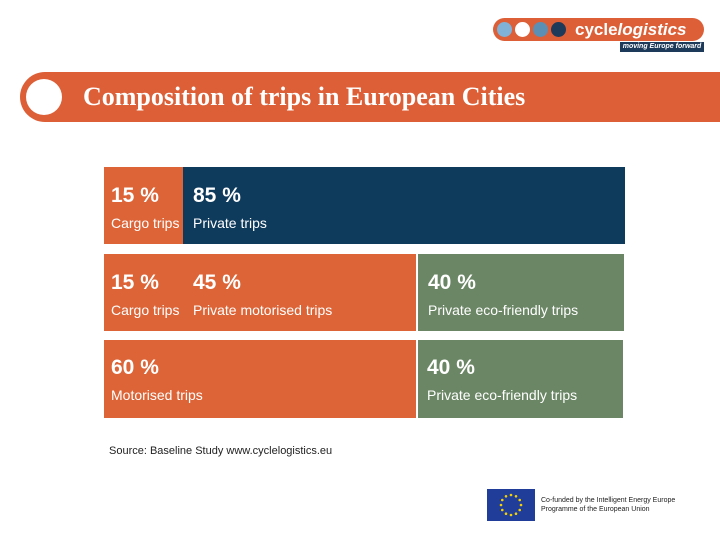  I want to click on title-bar: Composition of trips in European Cities, so click(370, 97).